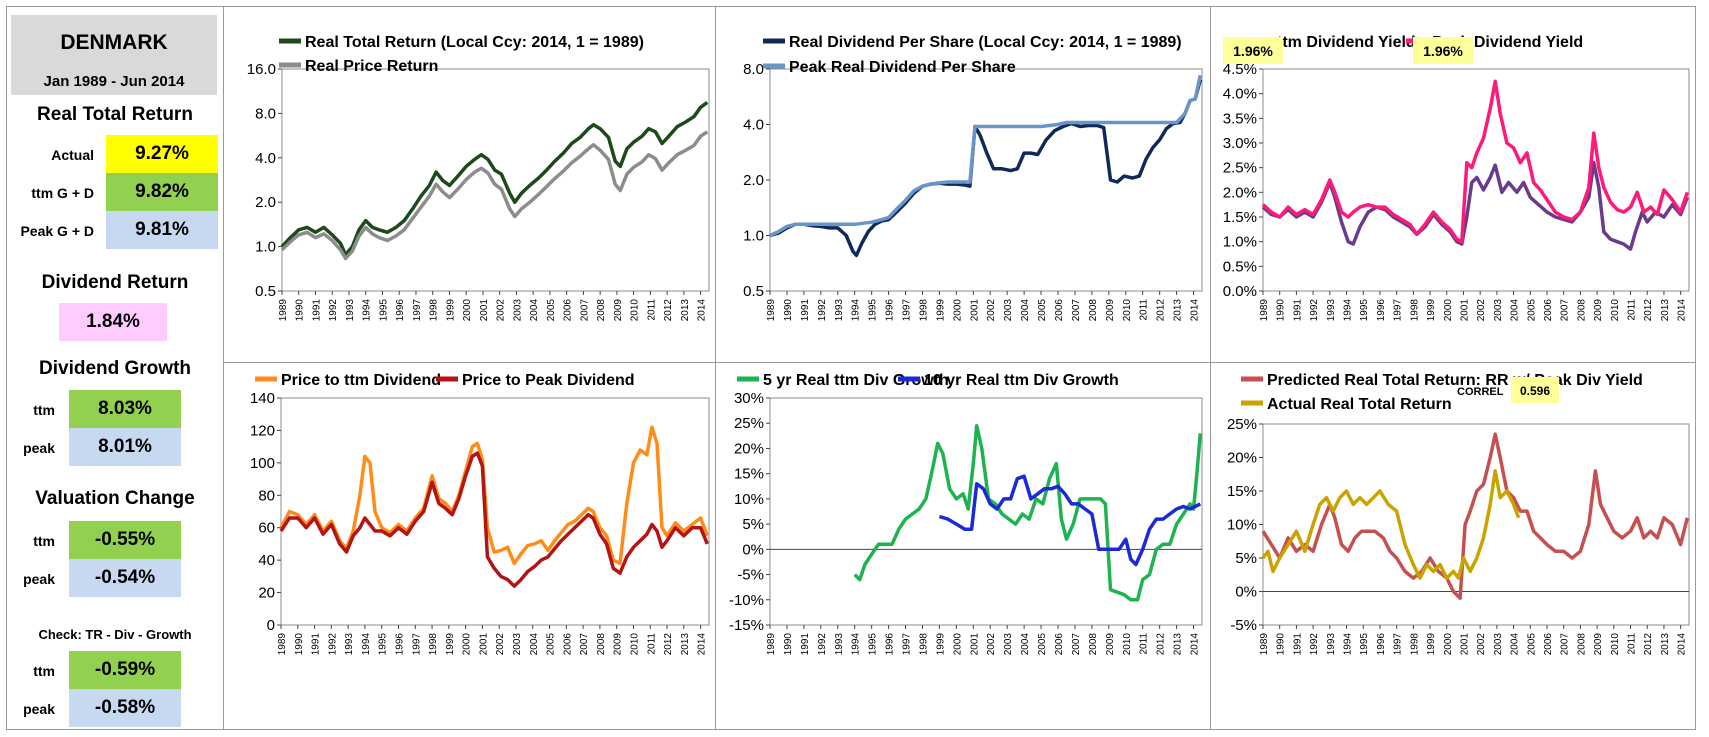 This screenshot has width=1709, height=737. I want to click on x-tick-label: 1996, so click(399, 644).